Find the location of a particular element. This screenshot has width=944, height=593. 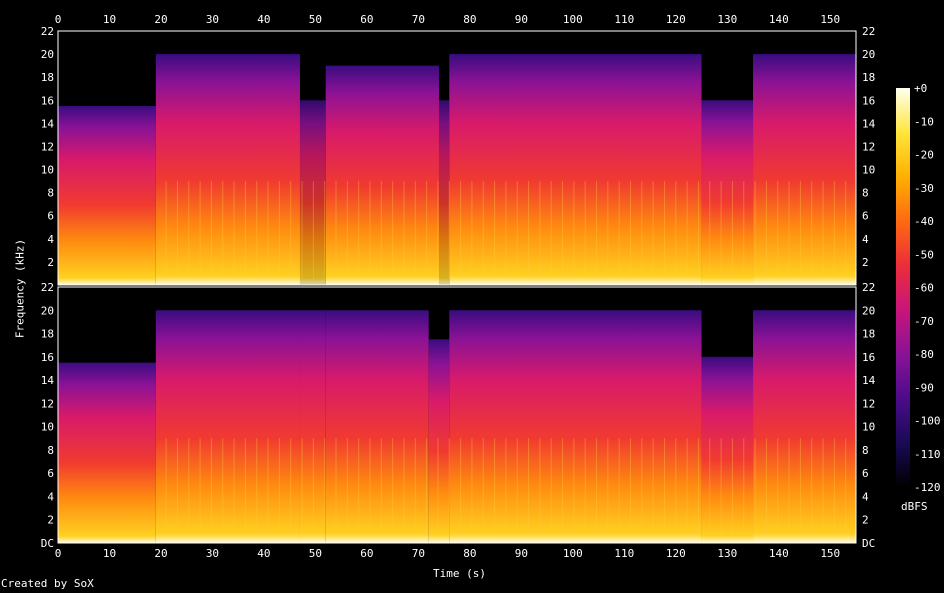

colorbar-tick: -70 is located at coordinates (924, 321).